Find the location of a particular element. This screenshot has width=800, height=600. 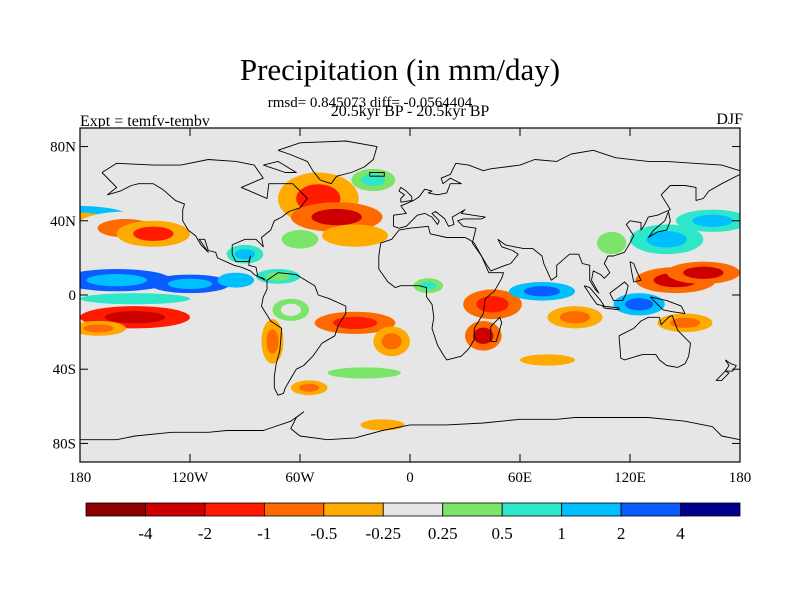

colorbar-label: -0.25 is located at coordinates (383, 533).